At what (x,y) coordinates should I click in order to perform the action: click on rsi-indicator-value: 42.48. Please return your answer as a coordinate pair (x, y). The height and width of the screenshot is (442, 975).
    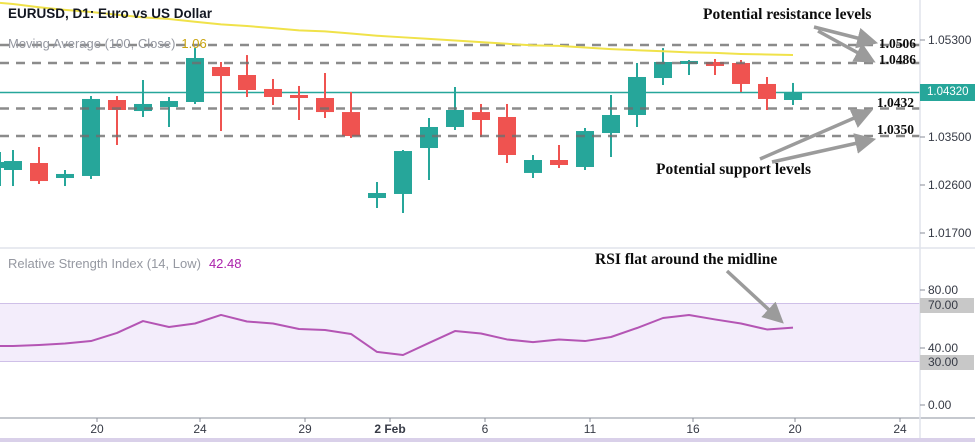
    Looking at the image, I should click on (225, 263).